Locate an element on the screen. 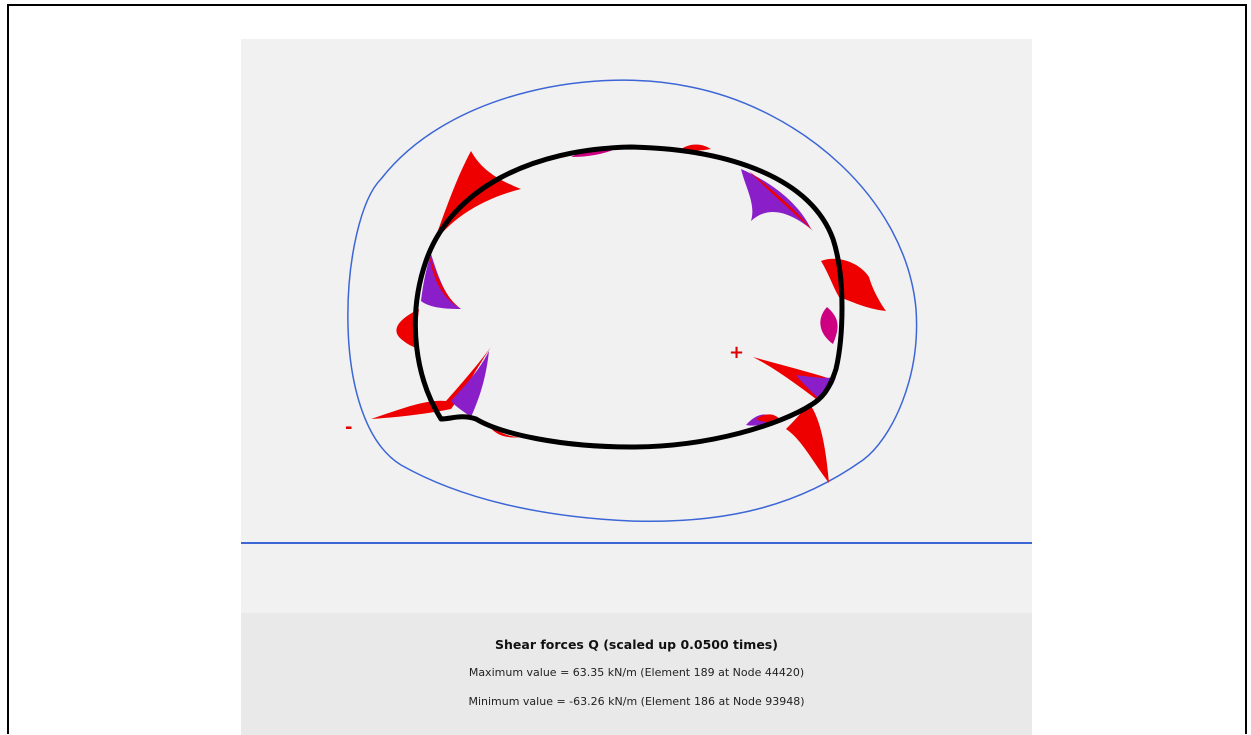 This screenshot has width=1251, height=735. diagram-right is located at coordinates (853, 284).